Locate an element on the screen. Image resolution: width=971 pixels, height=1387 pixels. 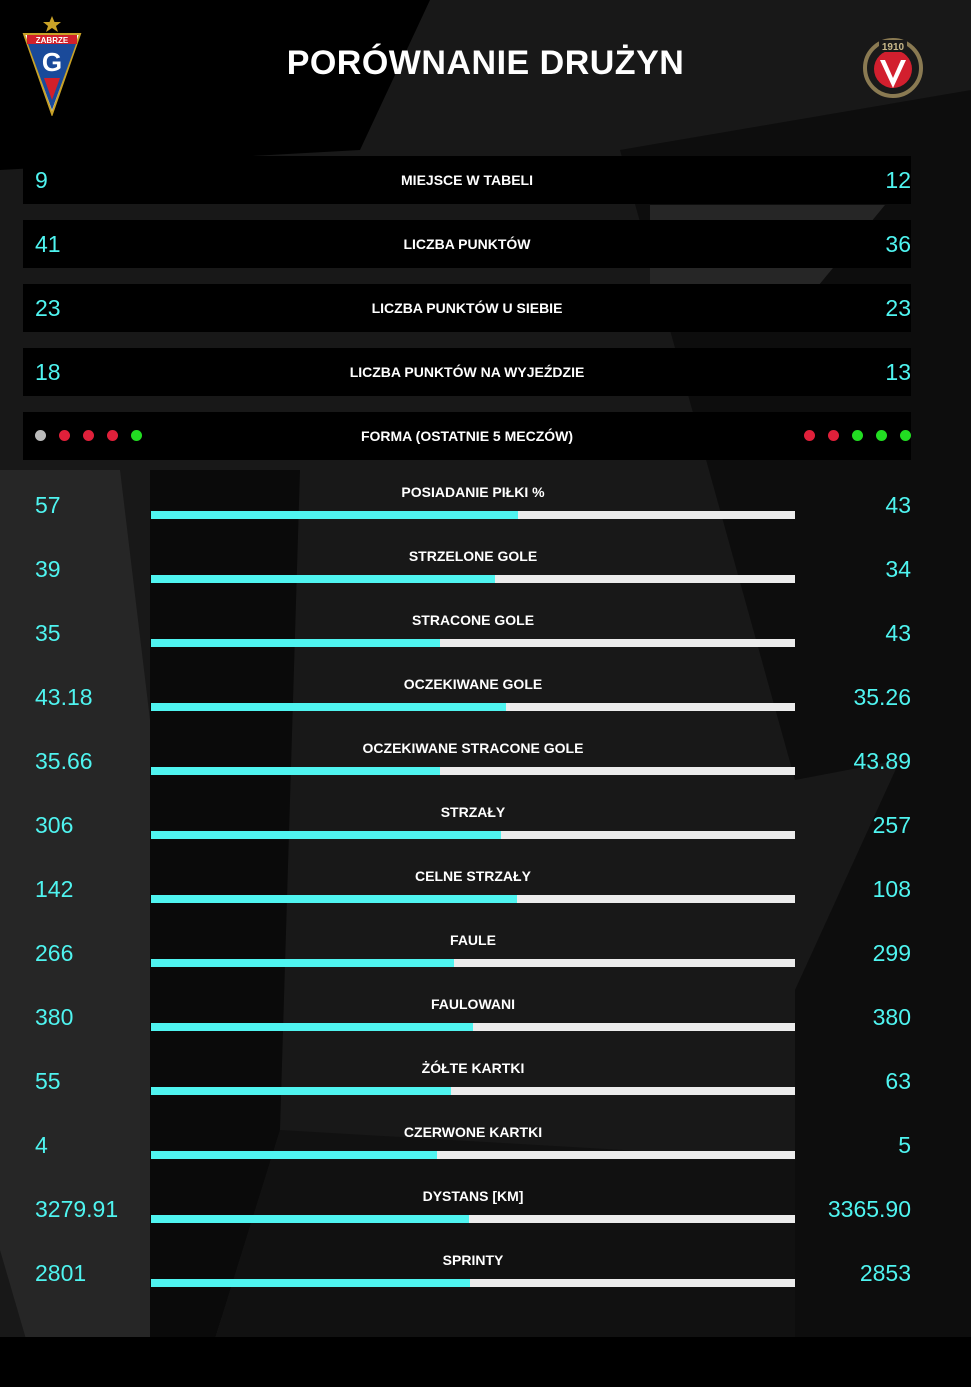
stat-row: 142 CELNE STRZAŁY 108 is located at coordinates (485, 896).